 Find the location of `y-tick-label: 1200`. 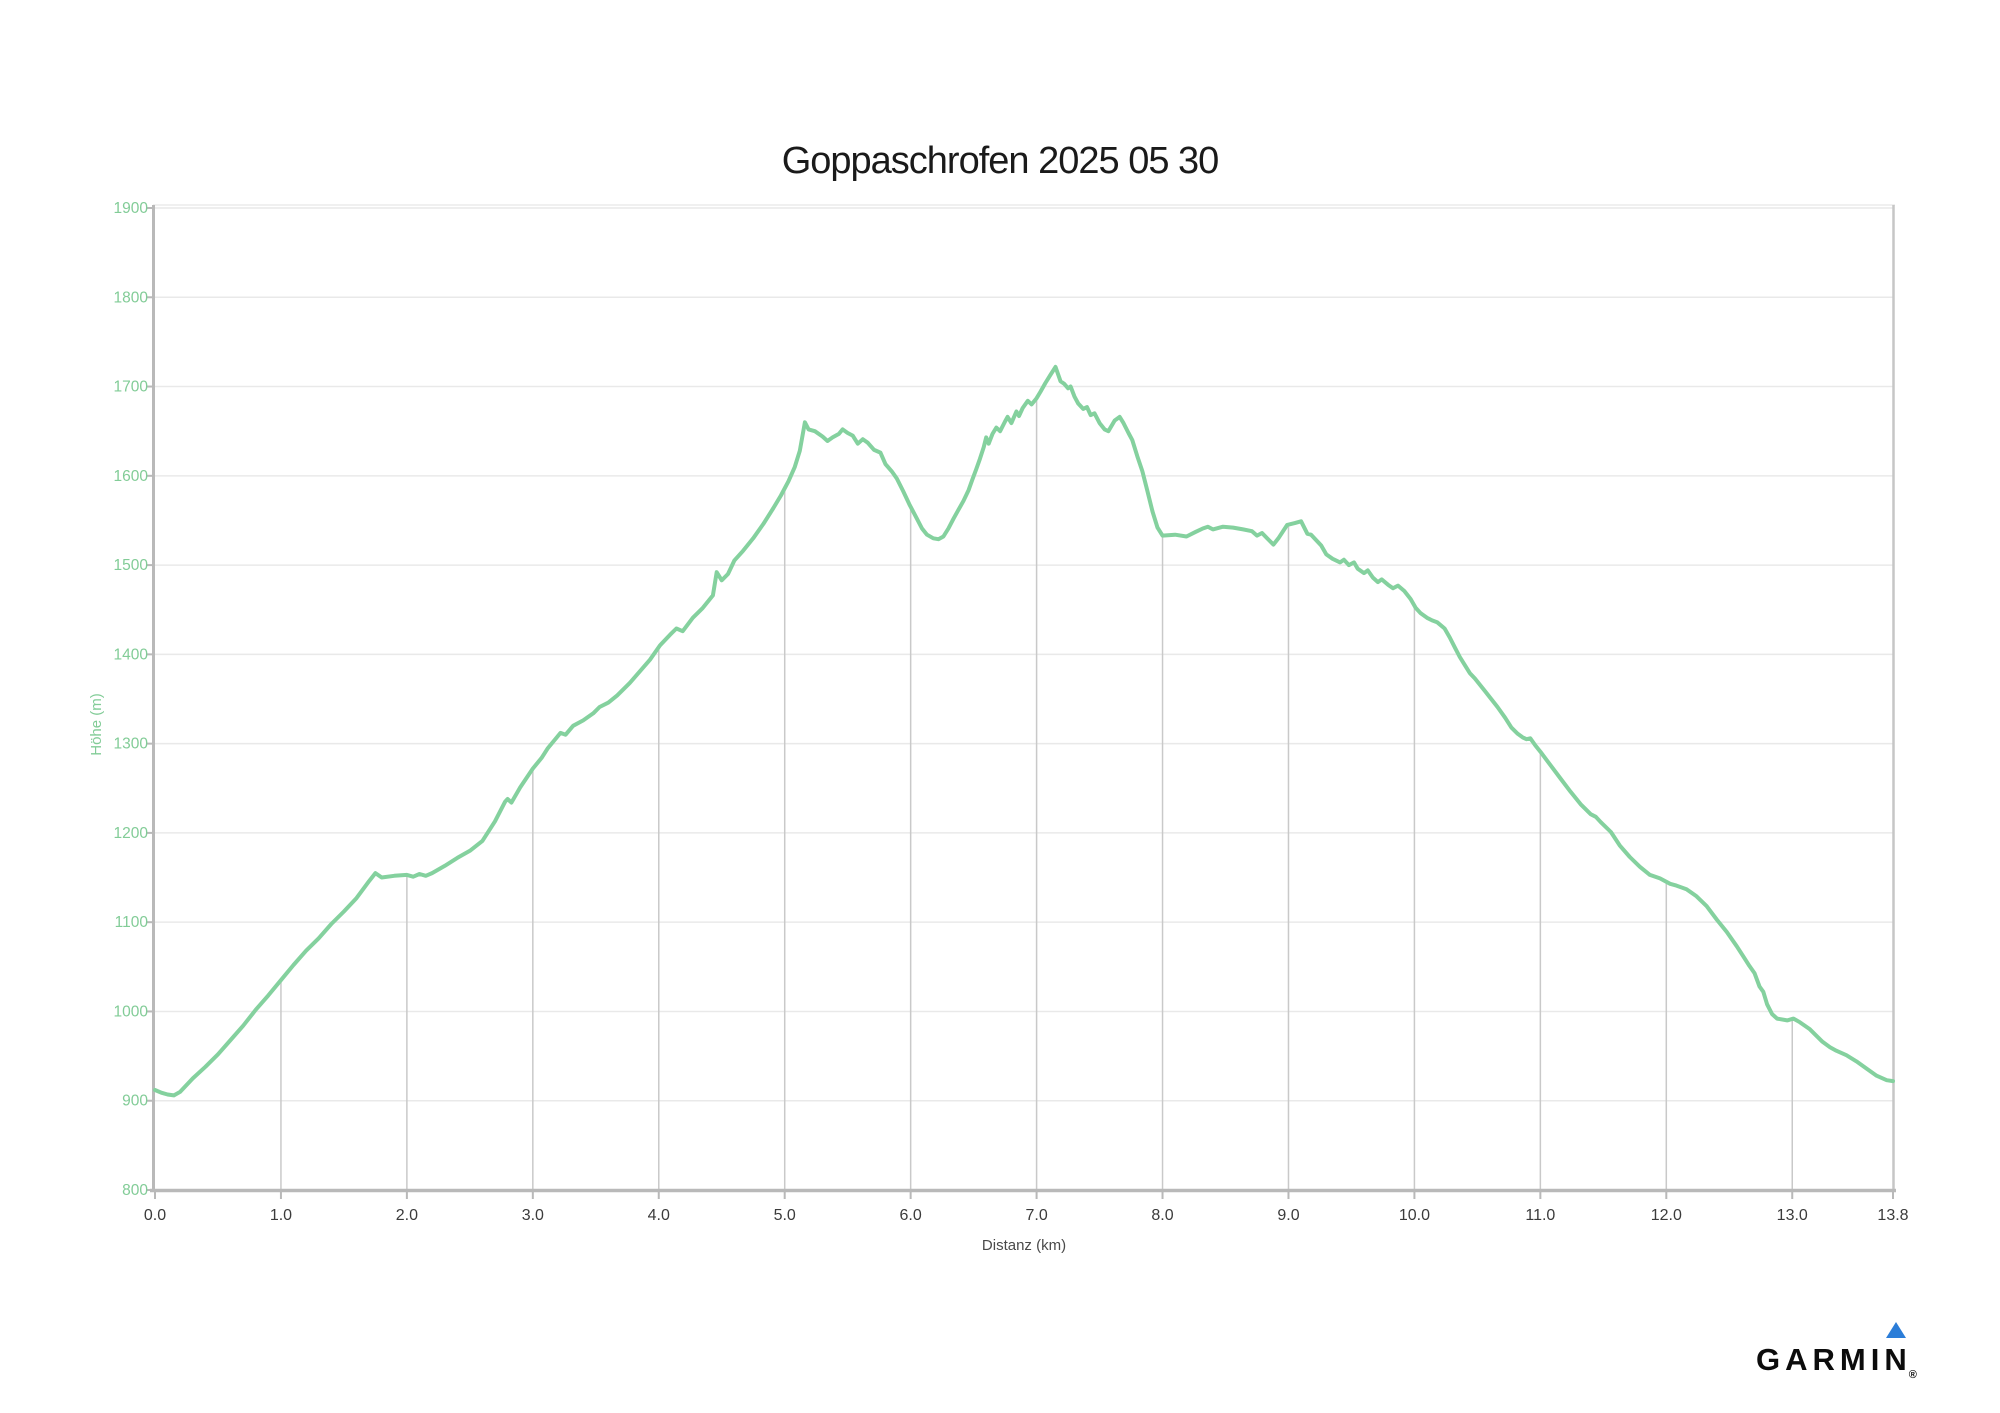

y-tick-label: 1200 is located at coordinates (131, 833).